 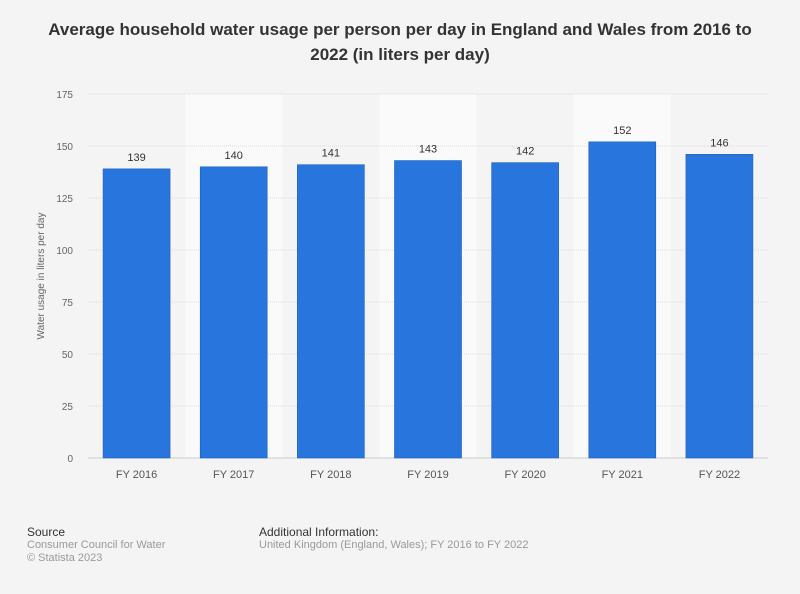 What do you see at coordinates (428, 150) in the screenshot?
I see `data-label: 143` at bounding box center [428, 150].